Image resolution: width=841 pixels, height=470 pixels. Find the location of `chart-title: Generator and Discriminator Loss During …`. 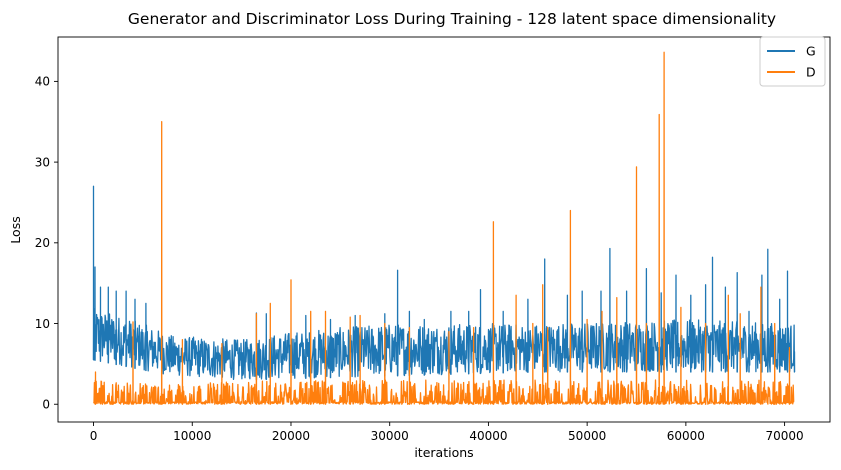

chart-title: Generator and Discriminator Loss During … is located at coordinates (452, 19).